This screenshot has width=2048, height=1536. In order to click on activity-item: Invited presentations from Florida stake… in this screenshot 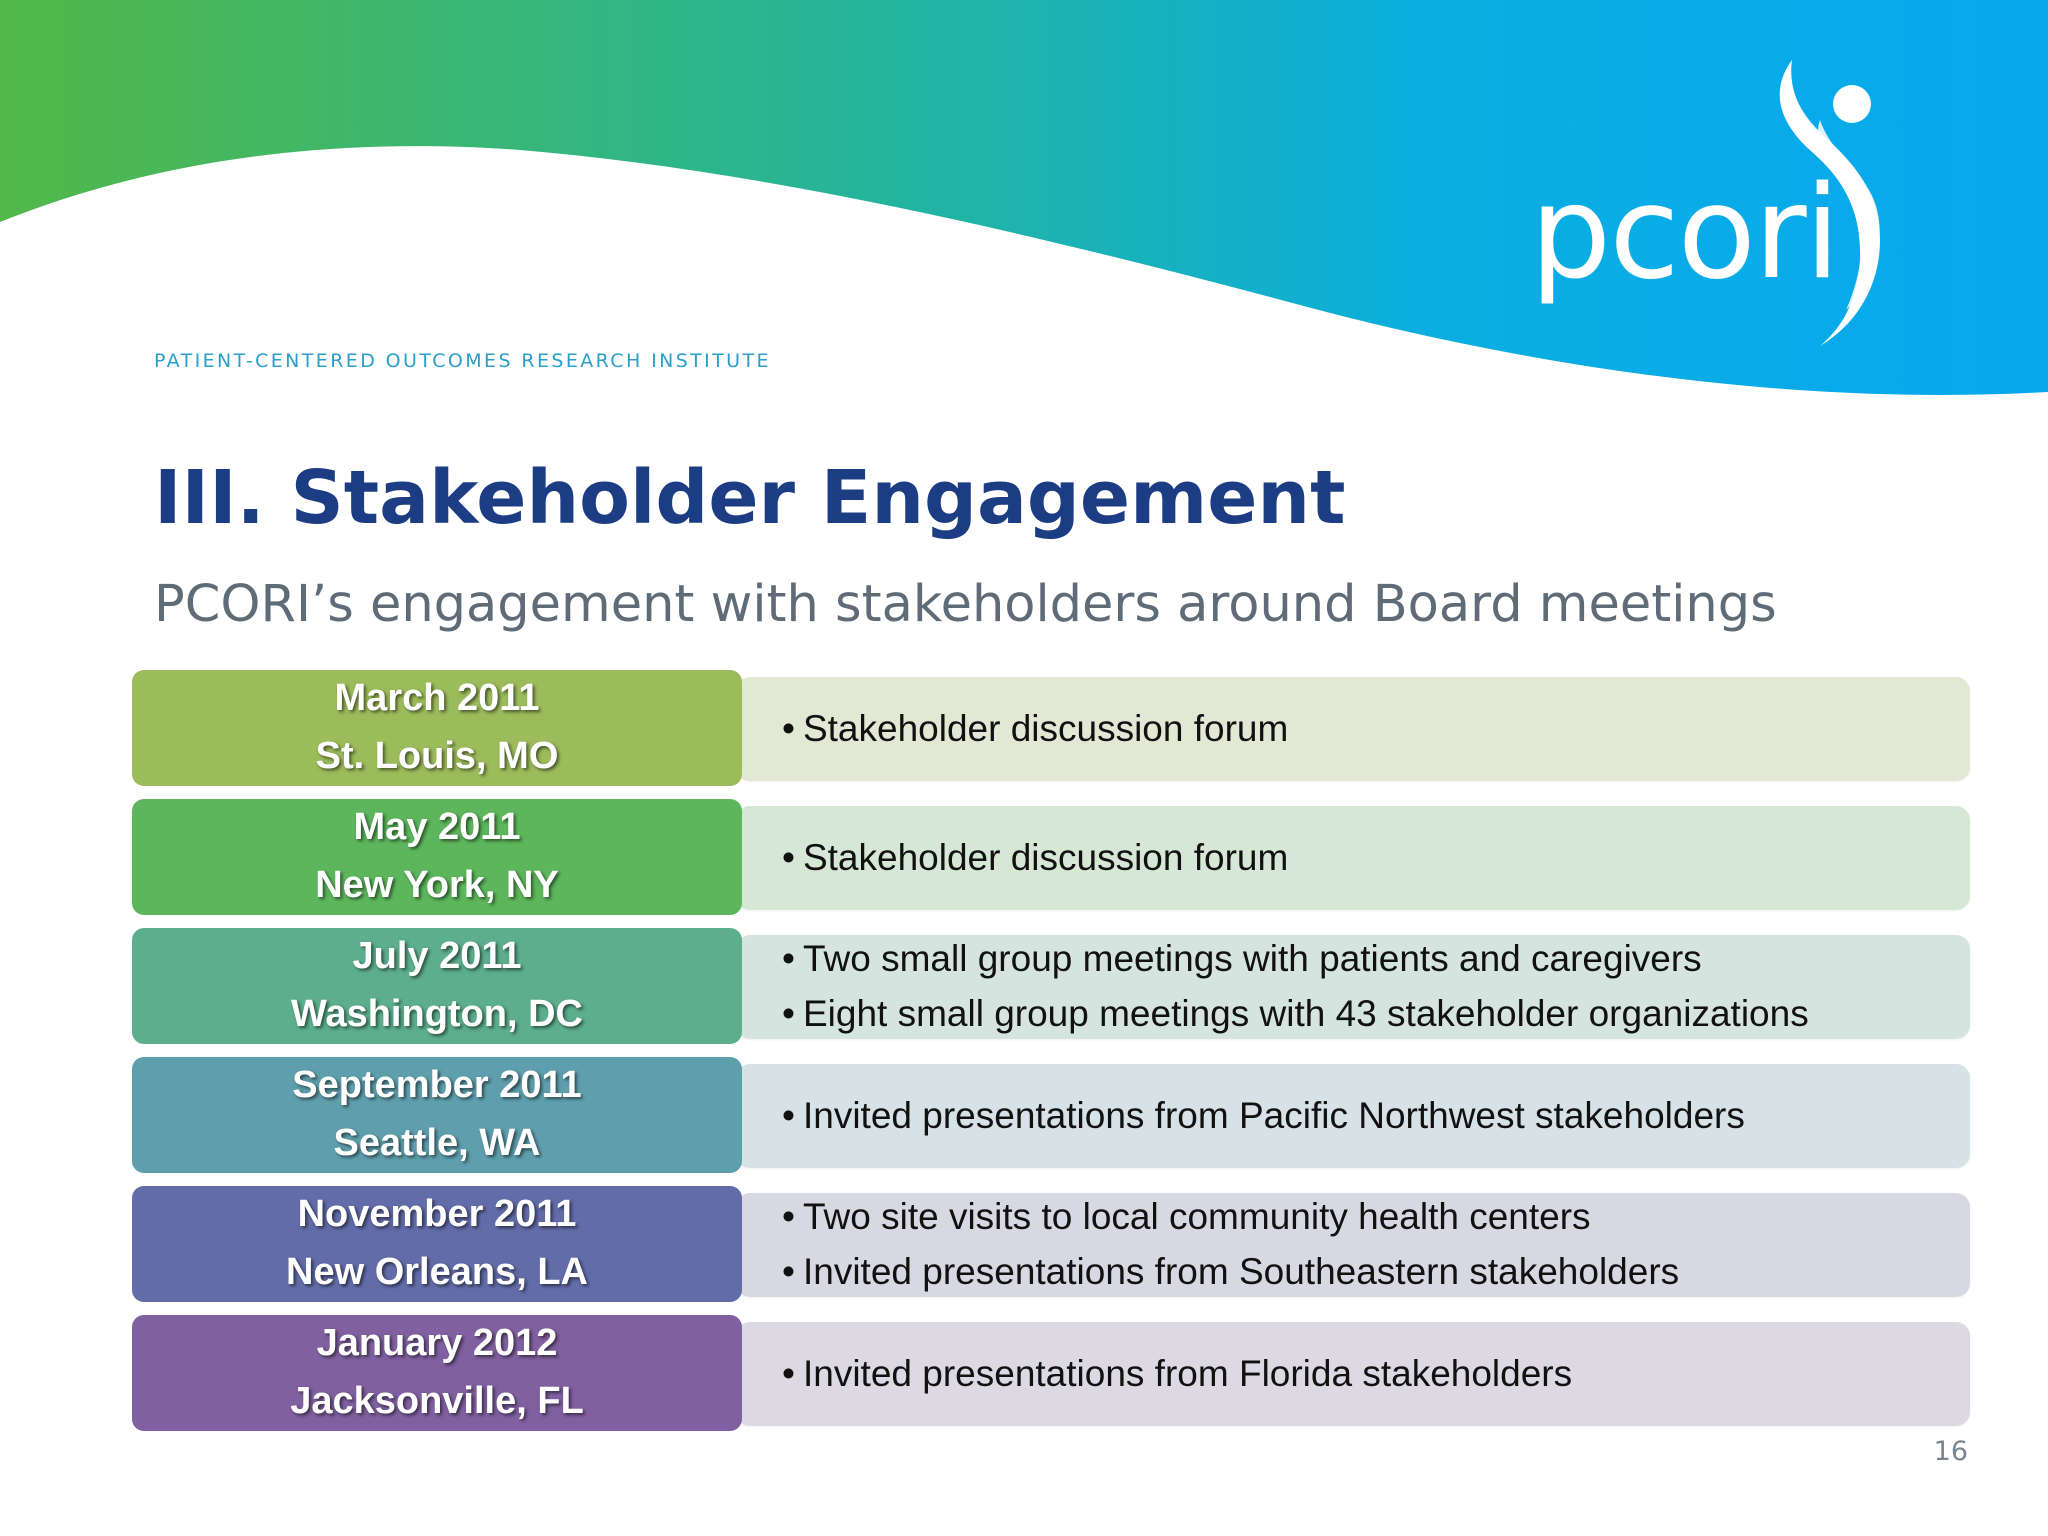, I will do `click(1372, 1373)`.